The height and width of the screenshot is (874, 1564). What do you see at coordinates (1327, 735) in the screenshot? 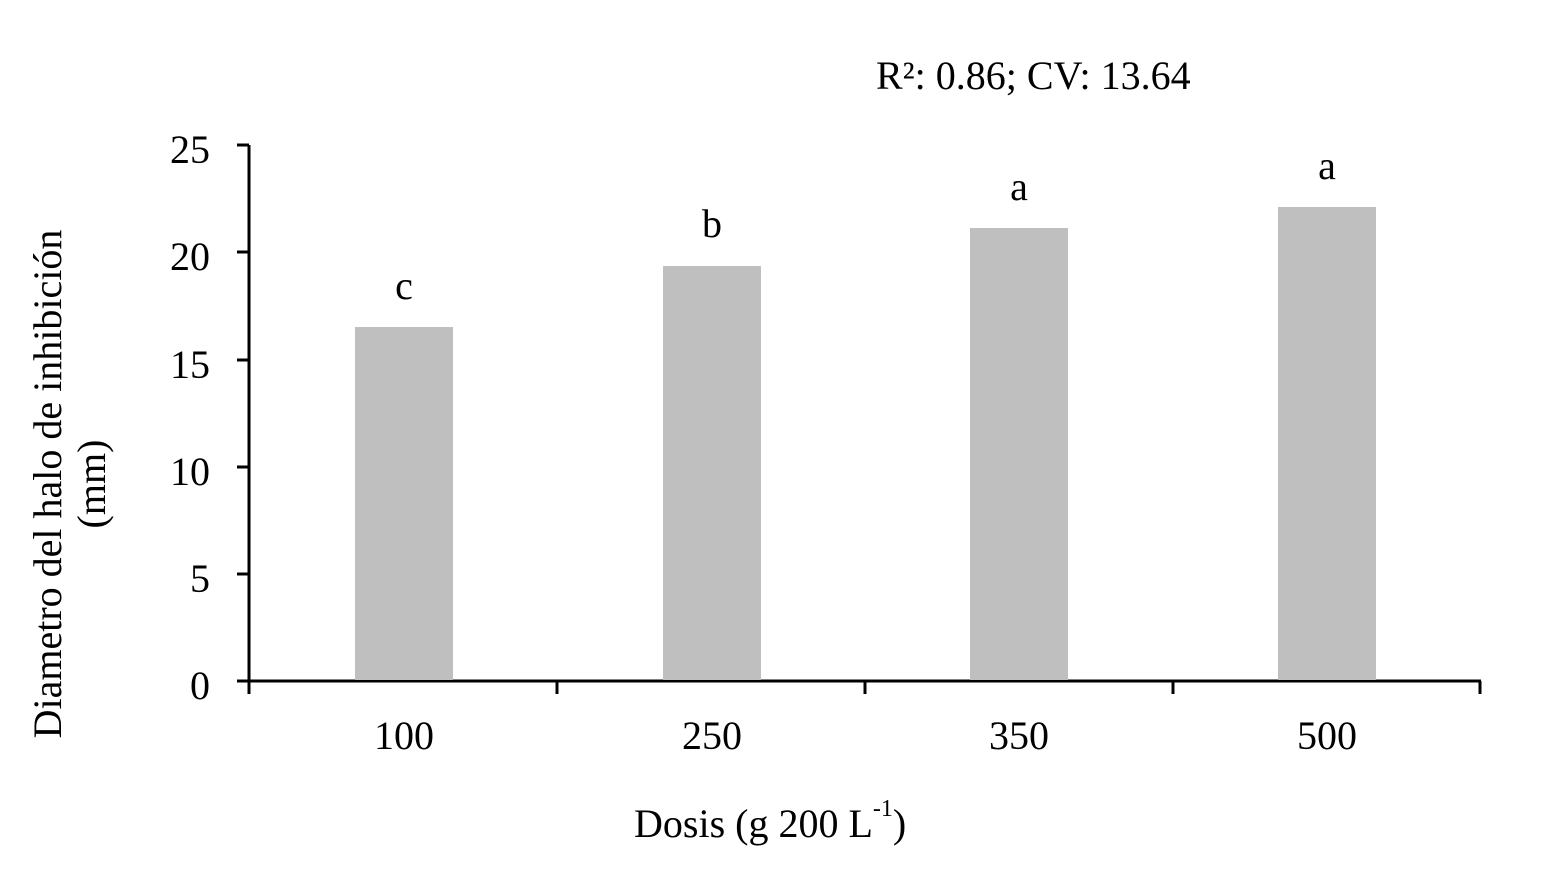
I see `x-tick-500: 500` at bounding box center [1327, 735].